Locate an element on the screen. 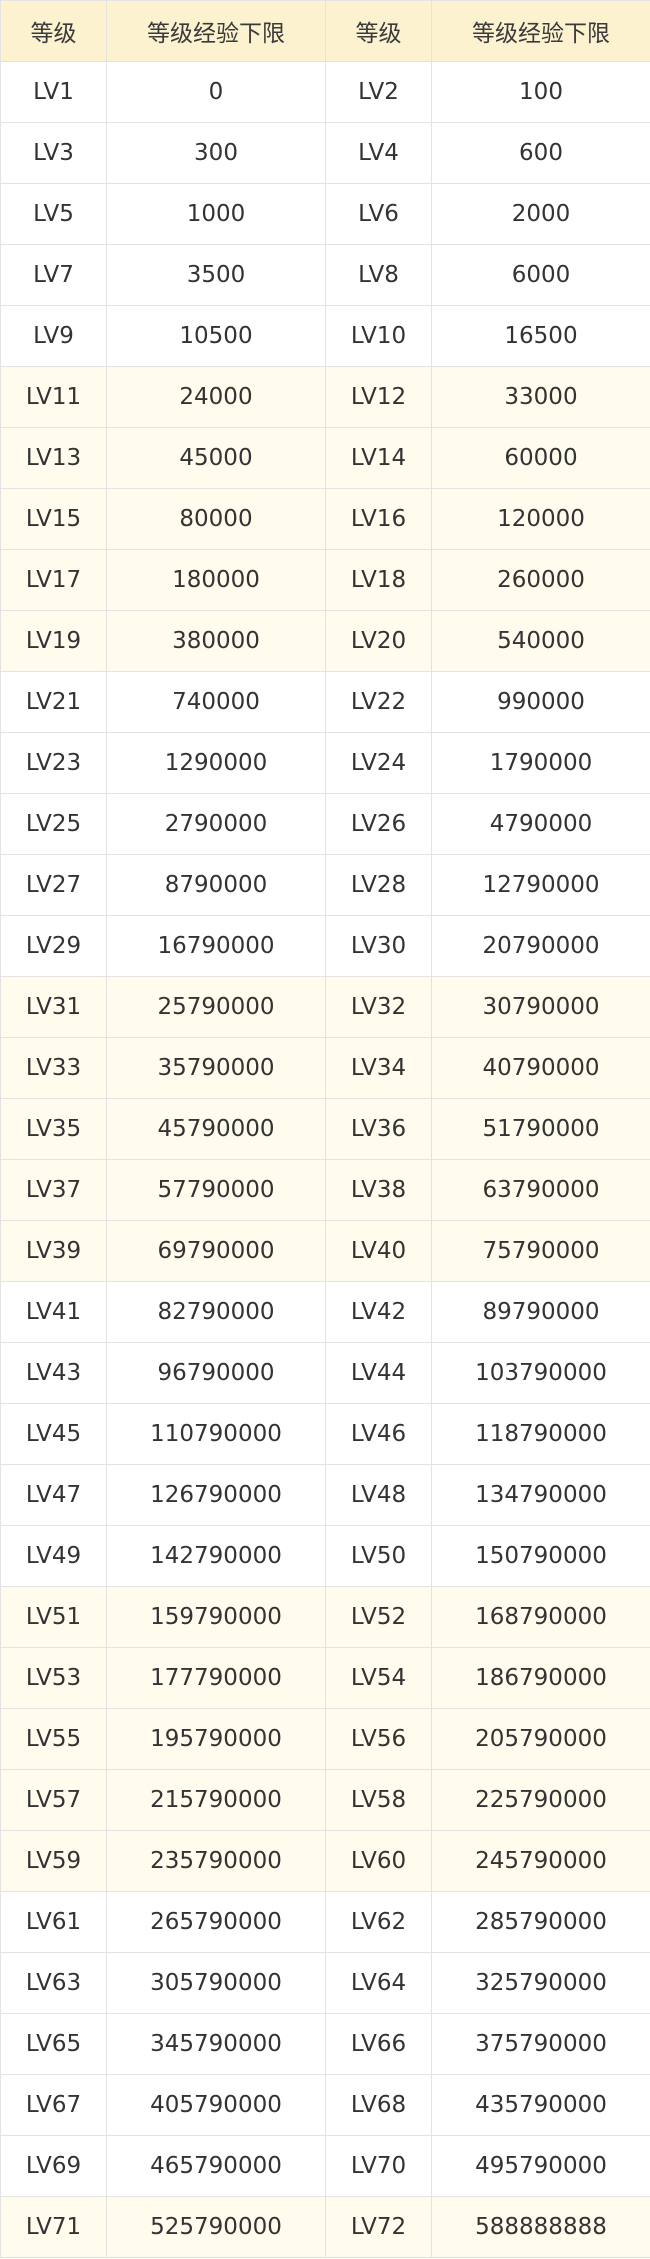 This screenshot has height=2259, width=650. level-cell-right: LV36 is located at coordinates (378, 1129).